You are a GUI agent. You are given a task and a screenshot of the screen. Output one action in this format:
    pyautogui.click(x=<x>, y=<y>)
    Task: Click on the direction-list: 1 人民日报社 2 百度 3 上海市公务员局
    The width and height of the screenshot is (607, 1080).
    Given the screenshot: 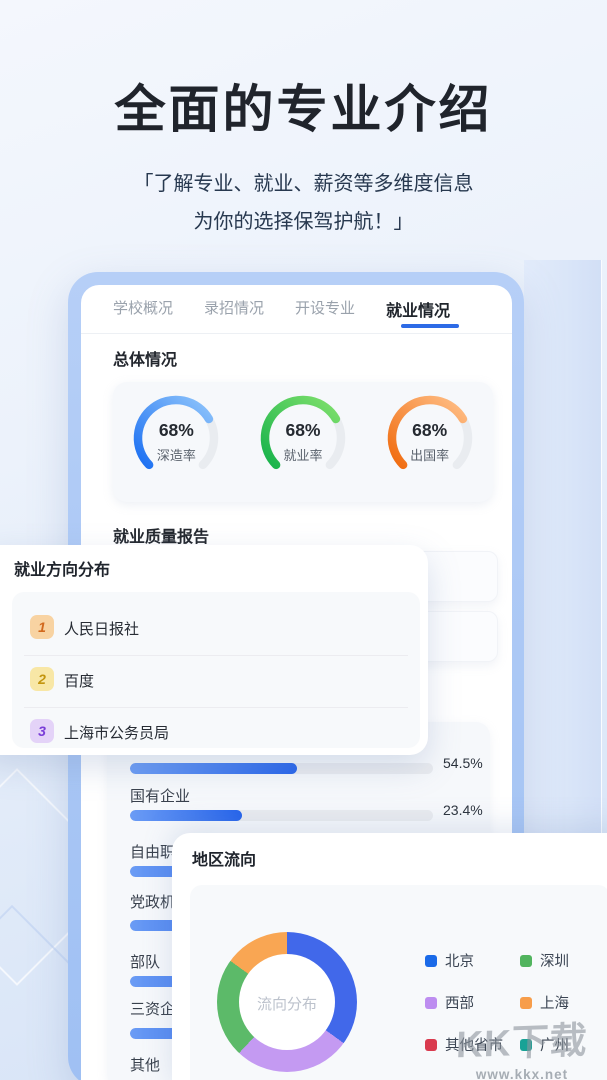 What is the action you would take?
    pyautogui.click(x=216, y=670)
    